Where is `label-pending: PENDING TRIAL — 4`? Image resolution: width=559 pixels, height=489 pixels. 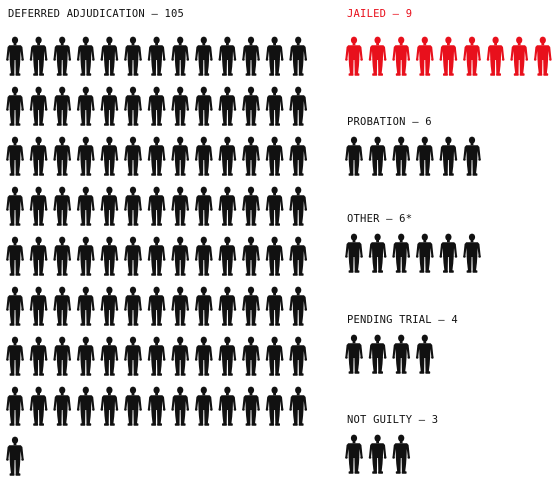
label-pending: PENDING TRIAL — 4 is located at coordinates (402, 320).